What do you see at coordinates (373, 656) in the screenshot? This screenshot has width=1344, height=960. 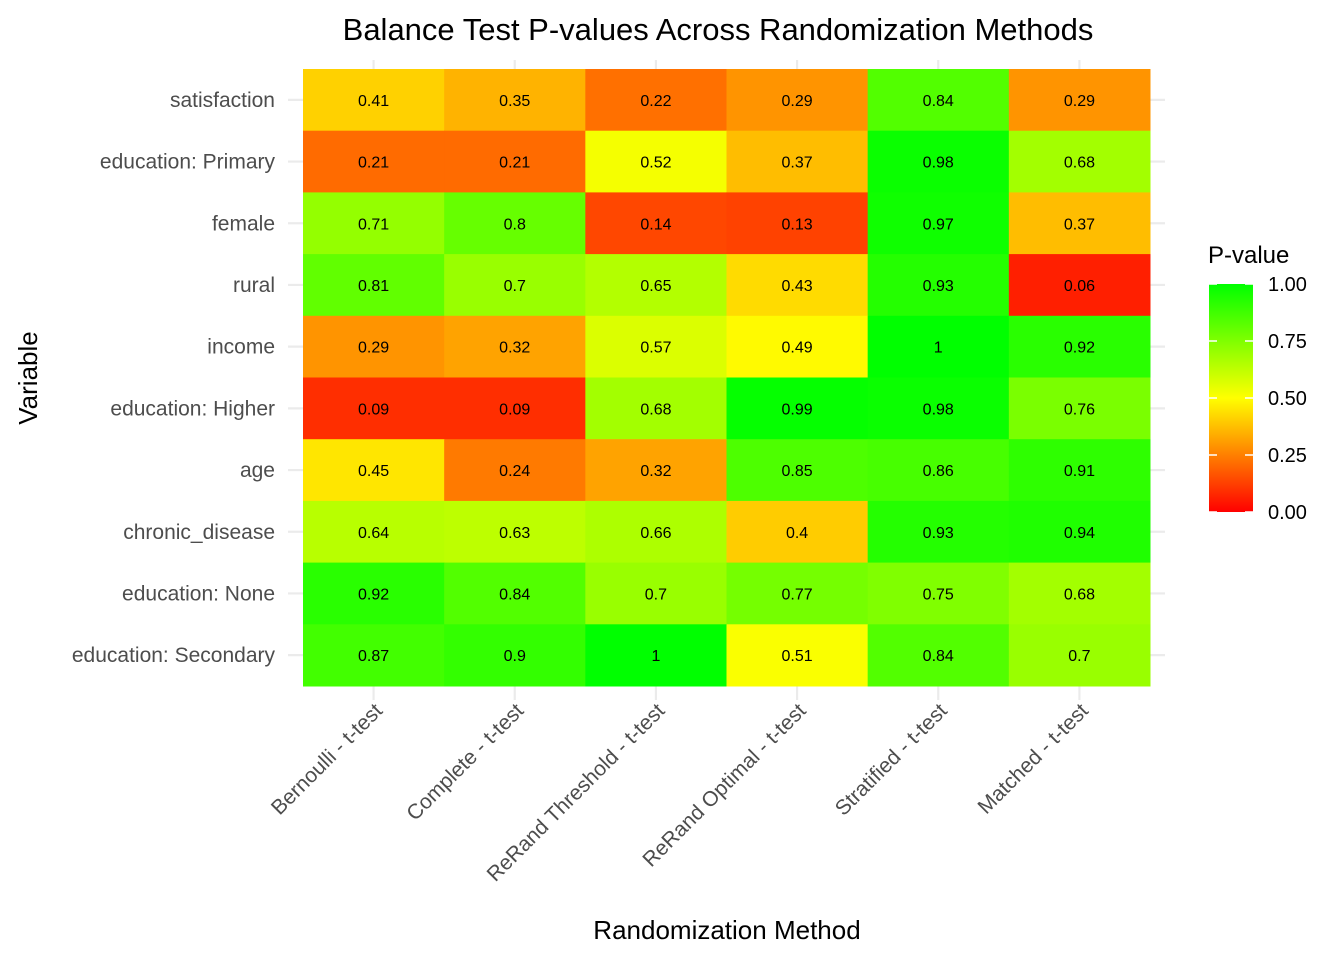 I see `cell-value-label: 0.87` at bounding box center [373, 656].